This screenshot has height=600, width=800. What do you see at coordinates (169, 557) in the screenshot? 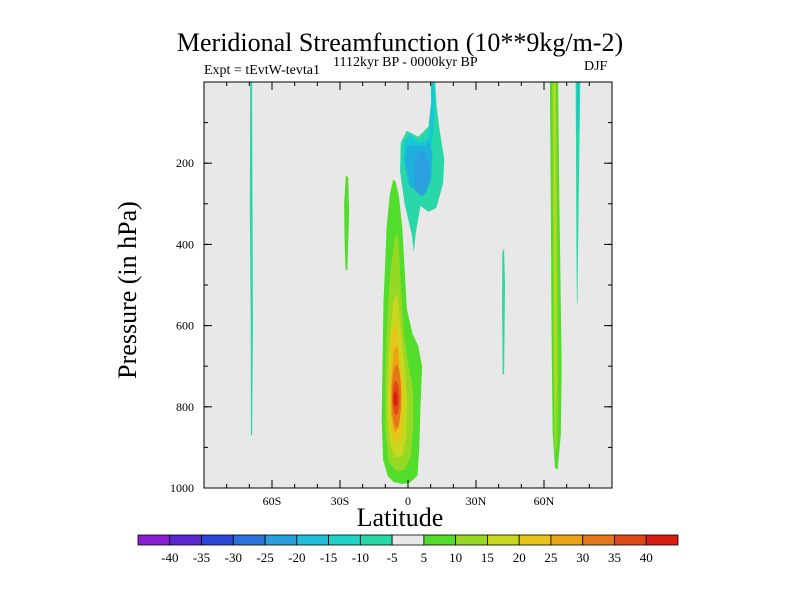
I see `colorbar-label: -40` at bounding box center [169, 557].